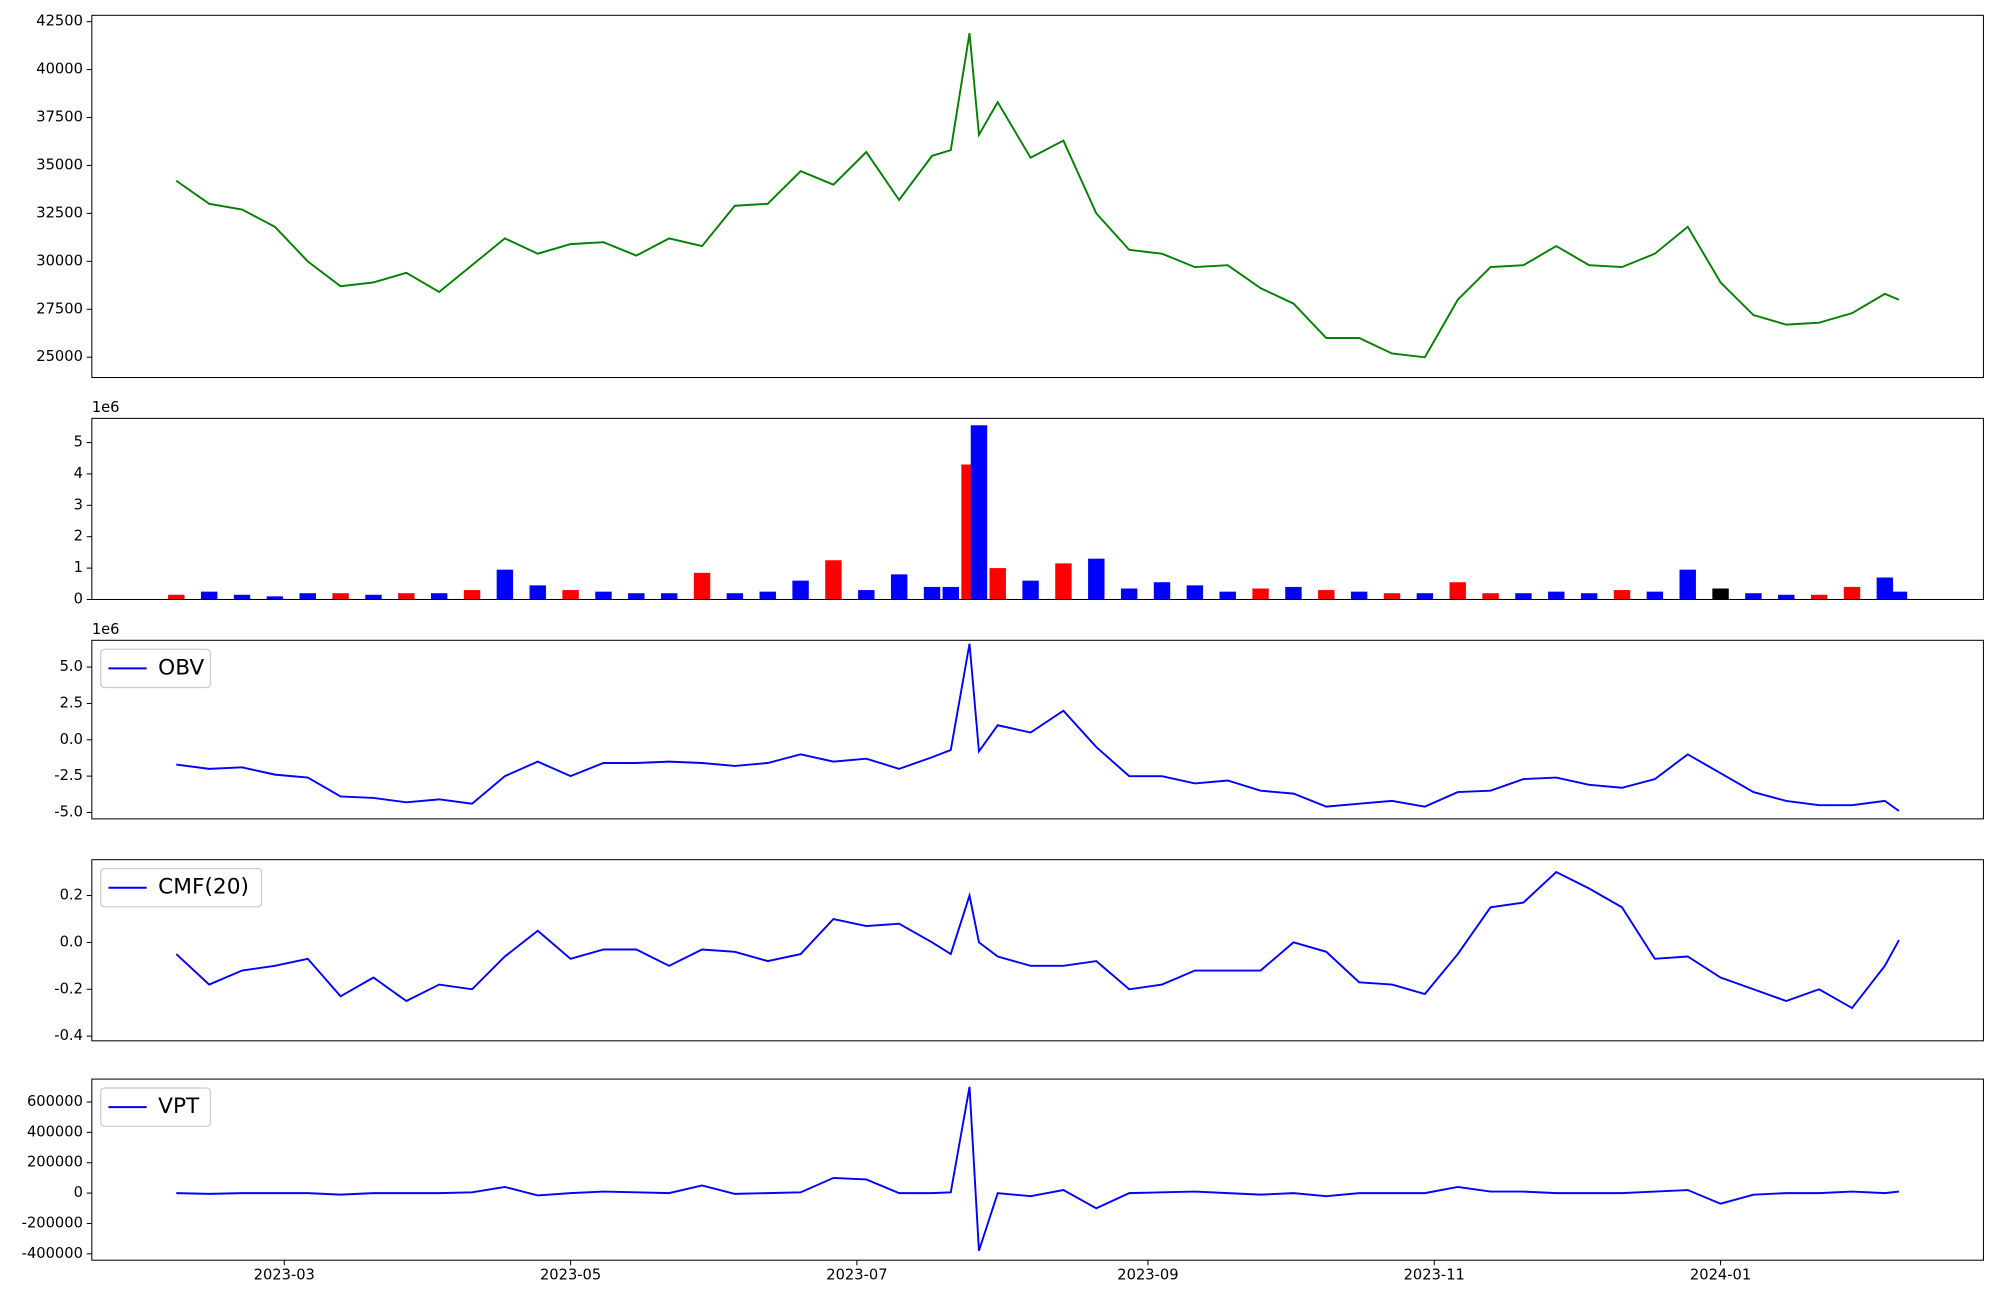  I want to click on x-tick-label: 2023-05, so click(570, 1275).